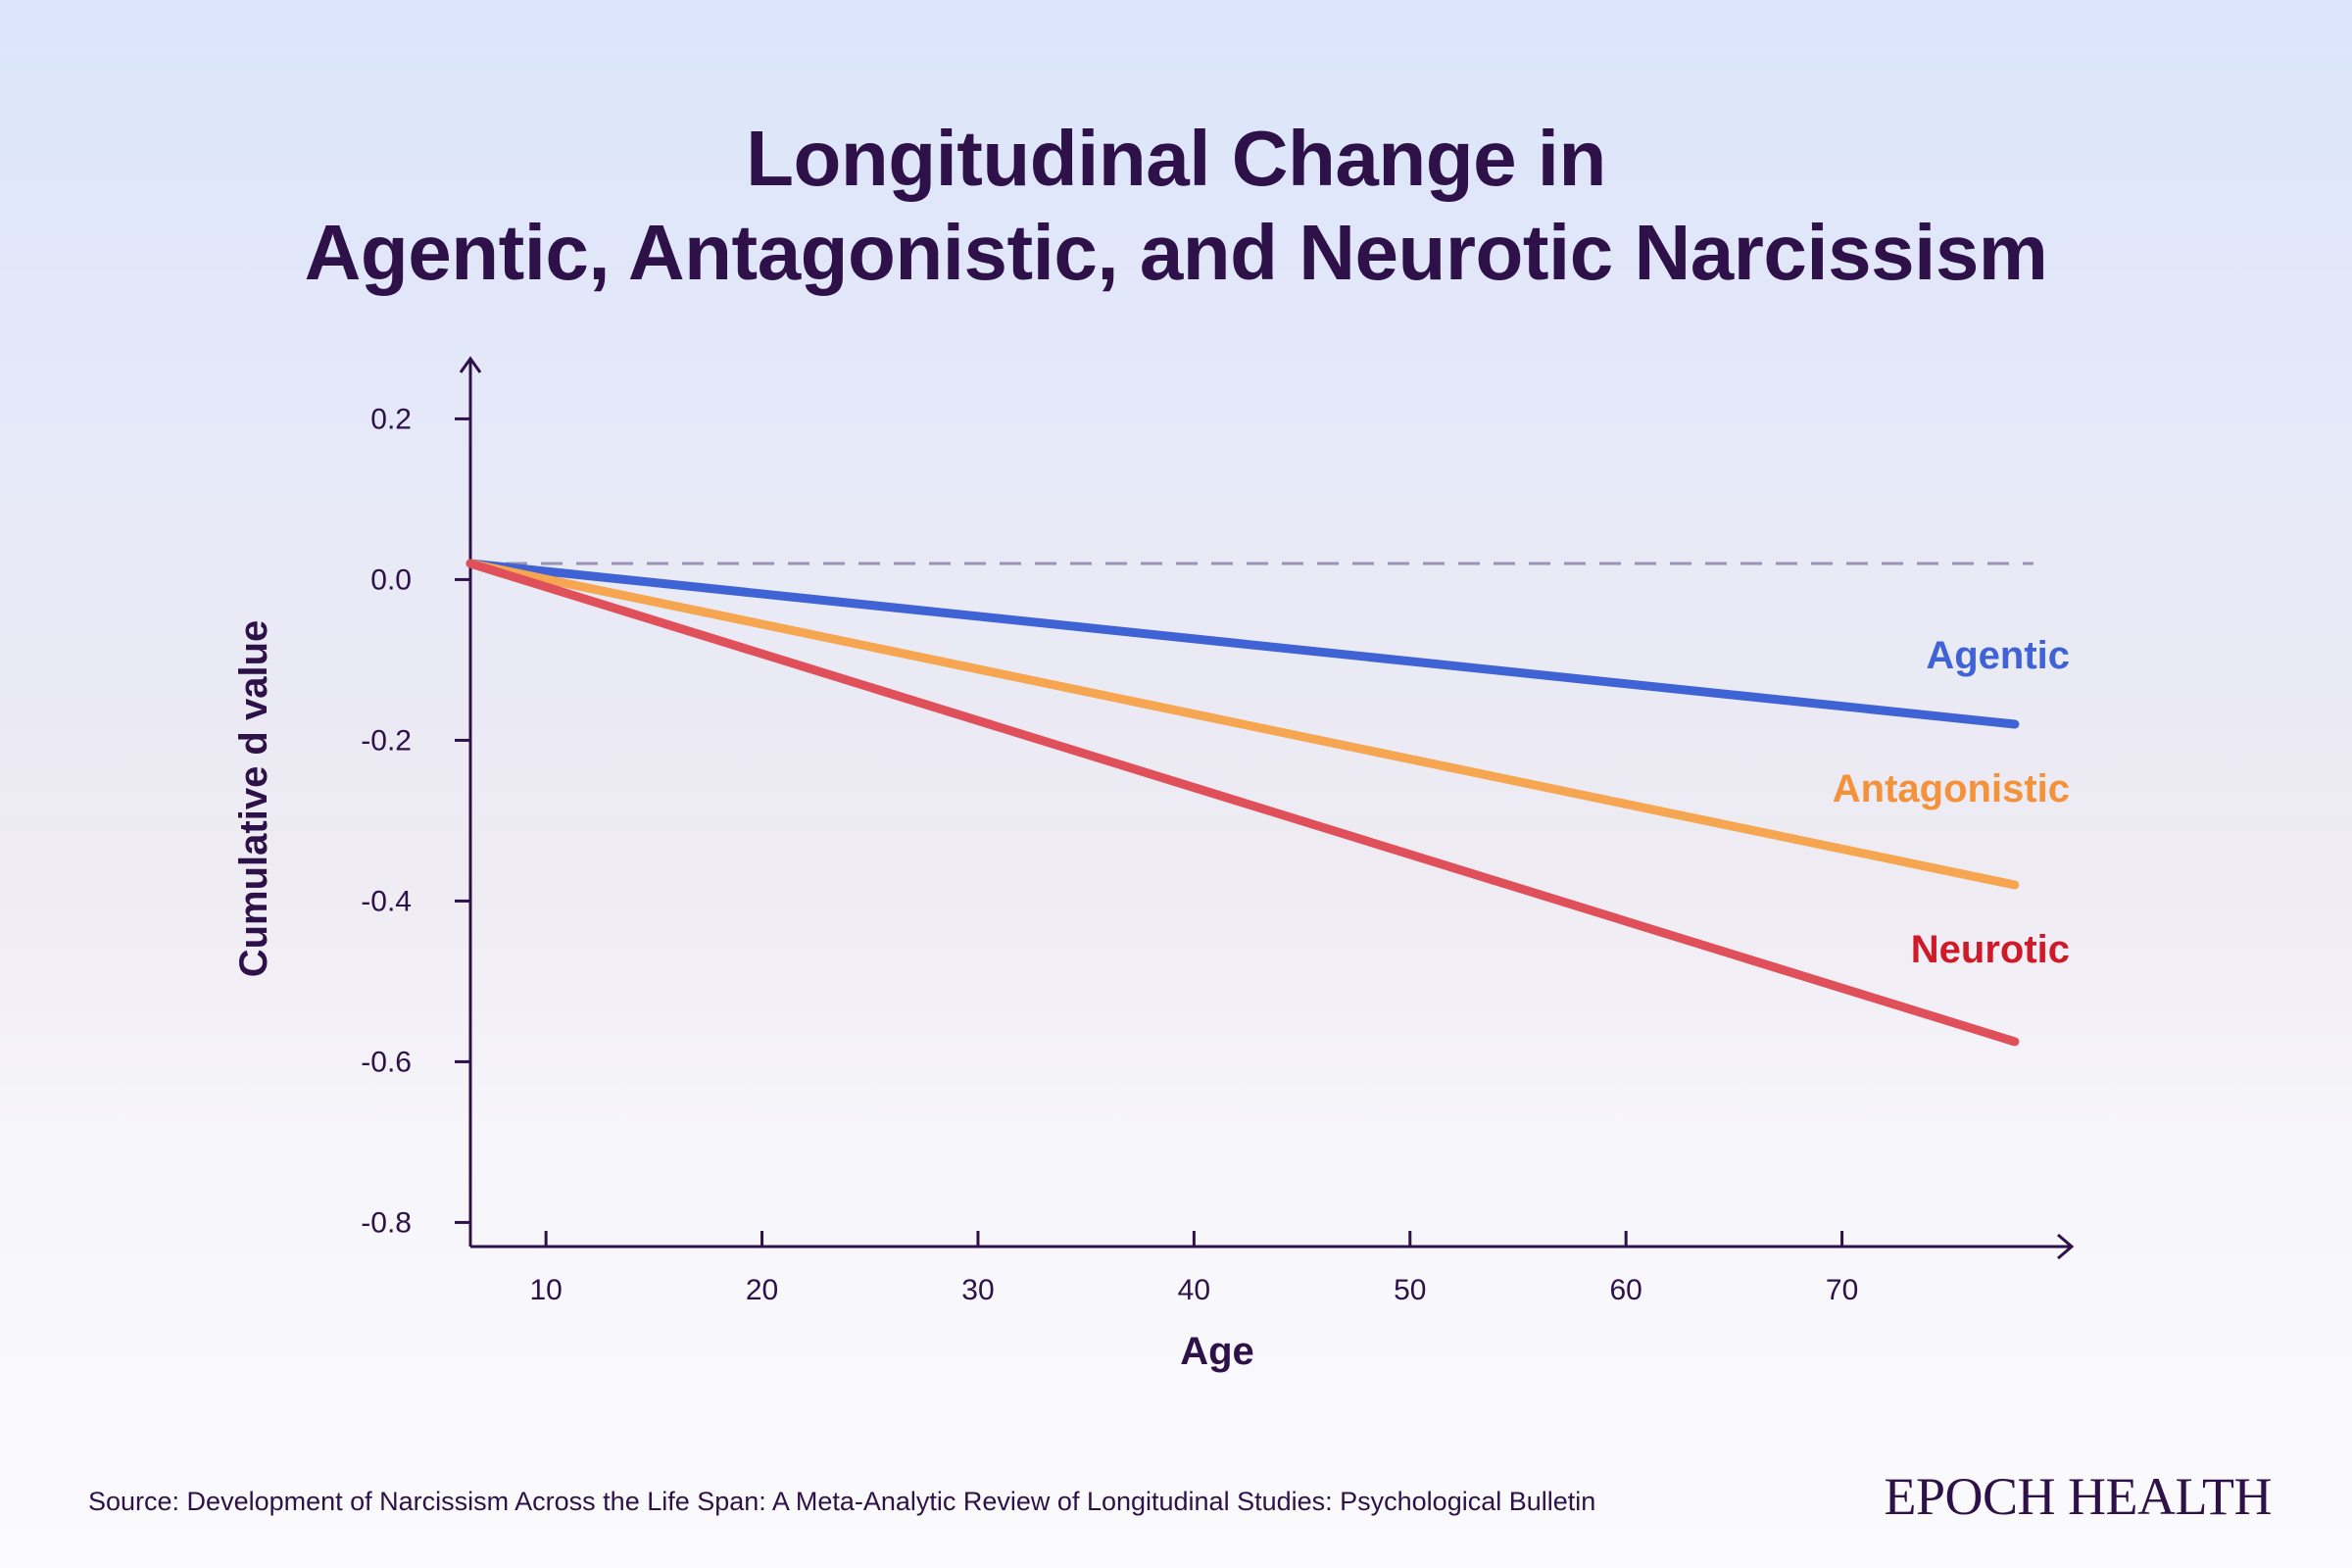 Image resolution: width=2352 pixels, height=1568 pixels. I want to click on series-line-antagonistic, so click(1243, 724).